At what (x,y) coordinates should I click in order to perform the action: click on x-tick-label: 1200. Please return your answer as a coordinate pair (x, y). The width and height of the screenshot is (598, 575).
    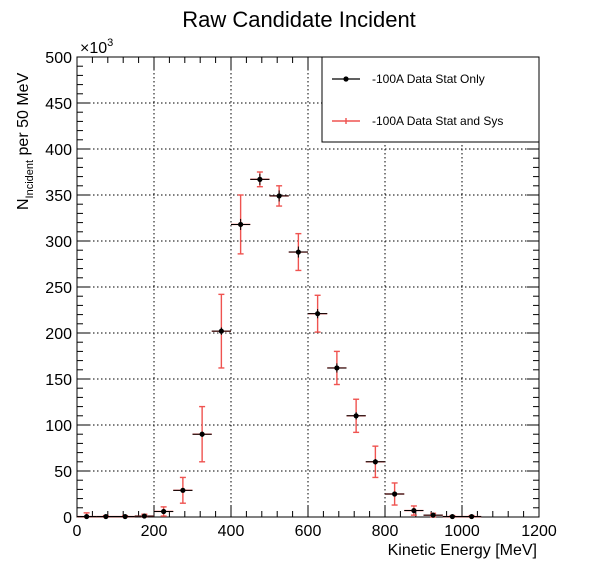
    Looking at the image, I should click on (539, 531).